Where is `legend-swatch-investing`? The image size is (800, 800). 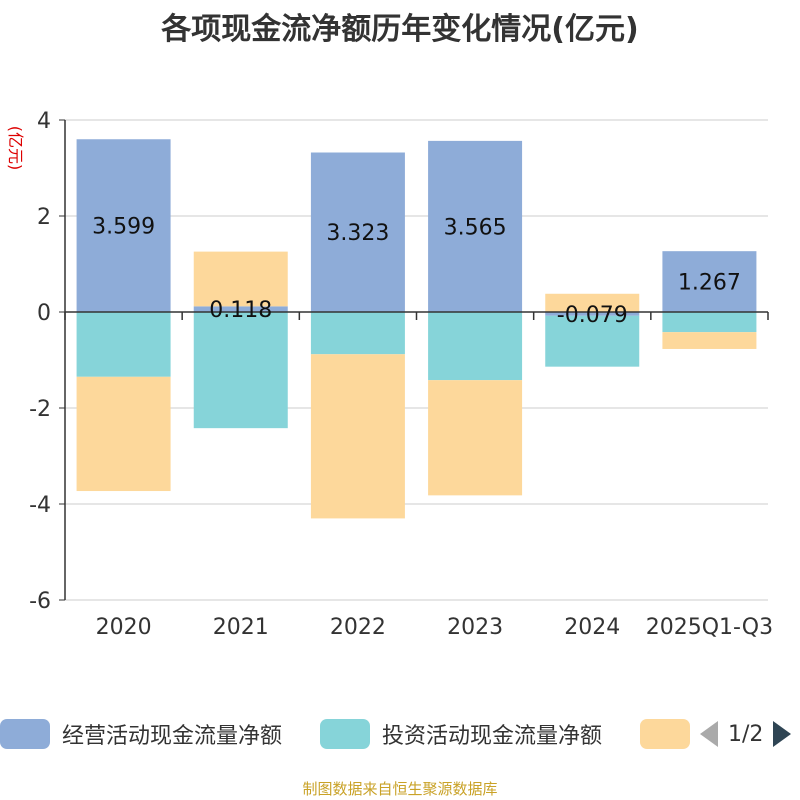 legend-swatch-investing is located at coordinates (345, 734).